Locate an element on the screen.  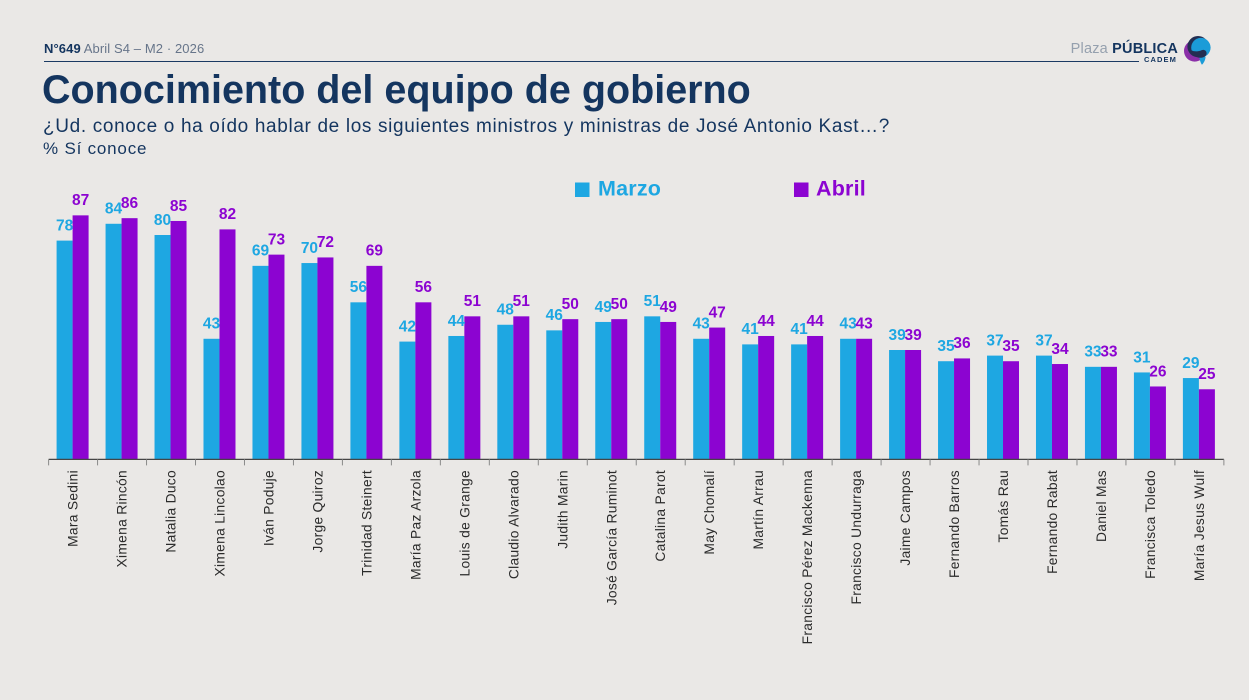
svg-text: 70 is located at coordinates (309, 248).